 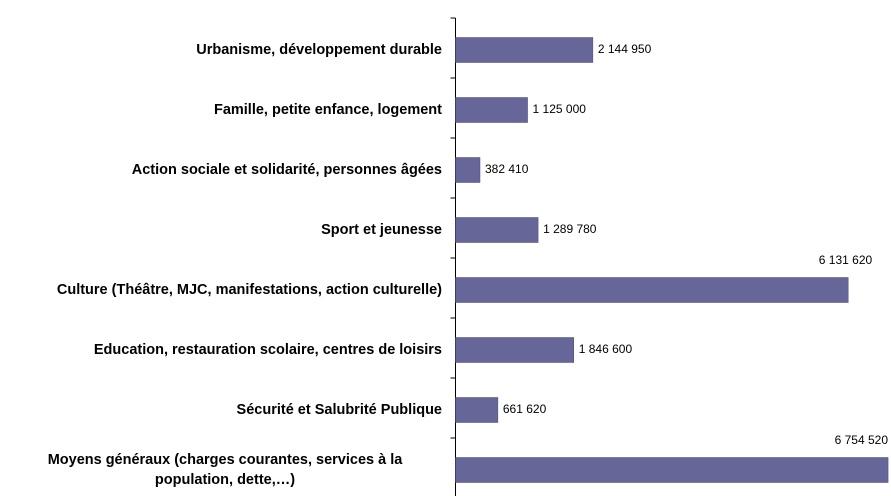 What do you see at coordinates (846, 260) in the screenshot?
I see `value-label: 6 131 620` at bounding box center [846, 260].